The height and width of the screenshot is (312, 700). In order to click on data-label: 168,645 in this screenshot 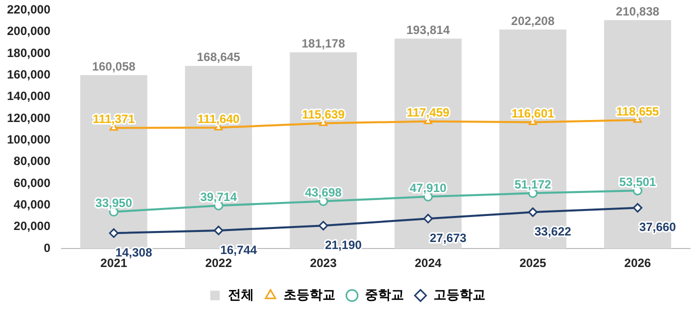, I will do `click(218, 57)`.